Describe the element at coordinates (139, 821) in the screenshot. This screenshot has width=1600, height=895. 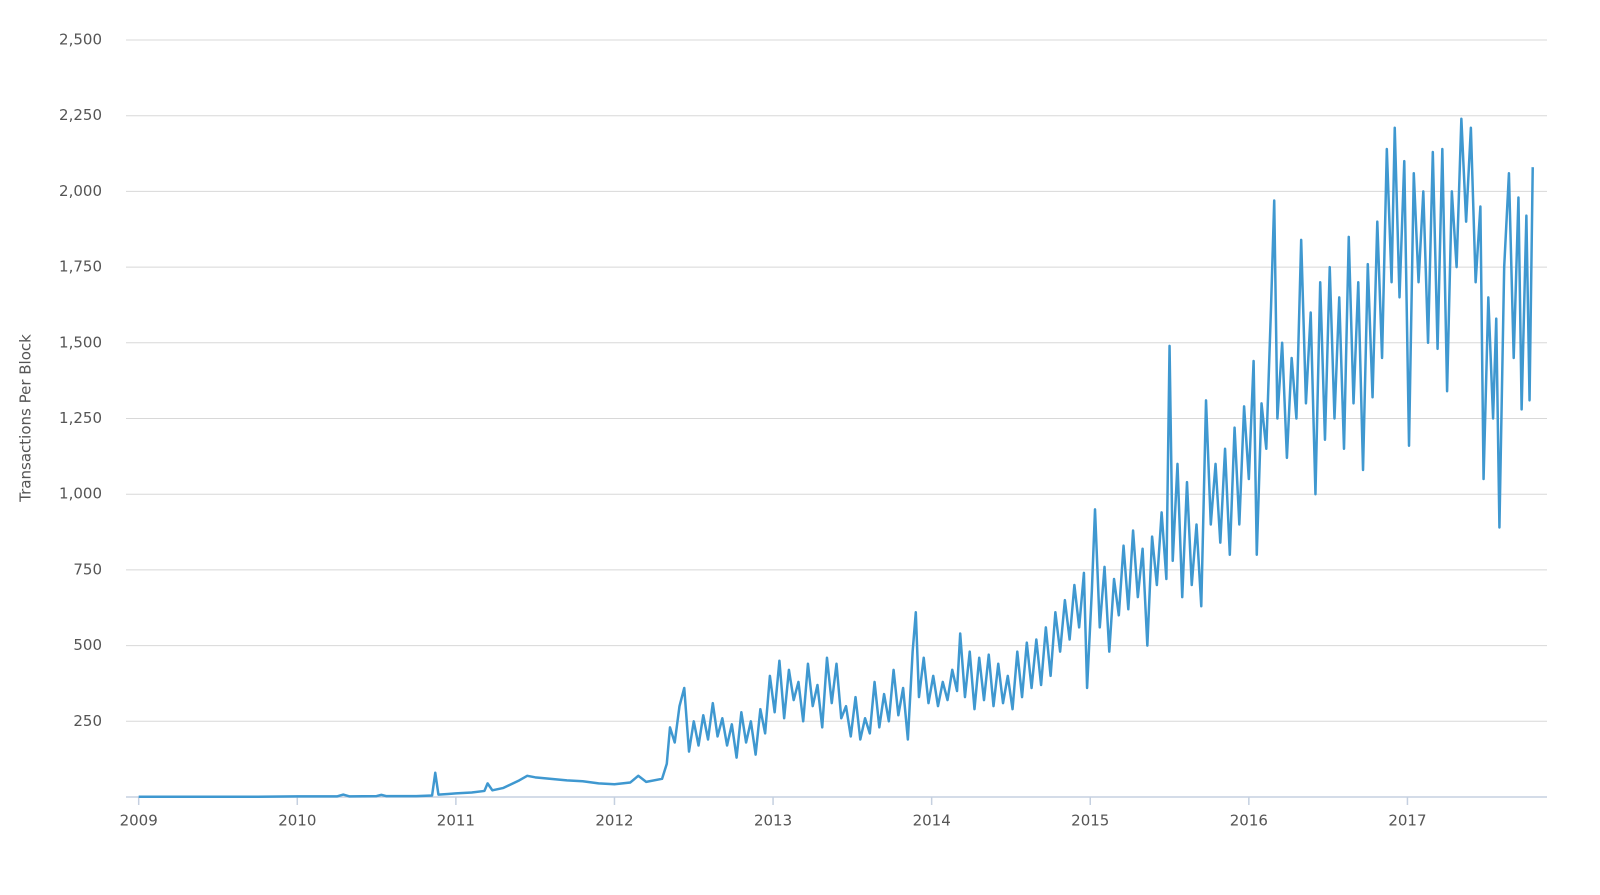
I see `x-tick-label: 2009` at that location.